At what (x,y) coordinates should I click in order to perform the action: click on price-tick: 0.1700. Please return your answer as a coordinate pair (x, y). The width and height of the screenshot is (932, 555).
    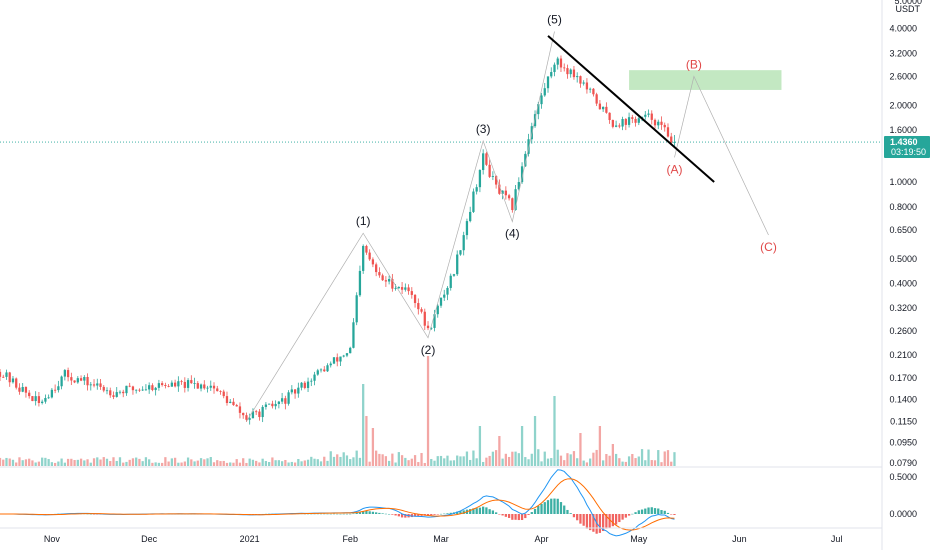
    Looking at the image, I should click on (903, 378).